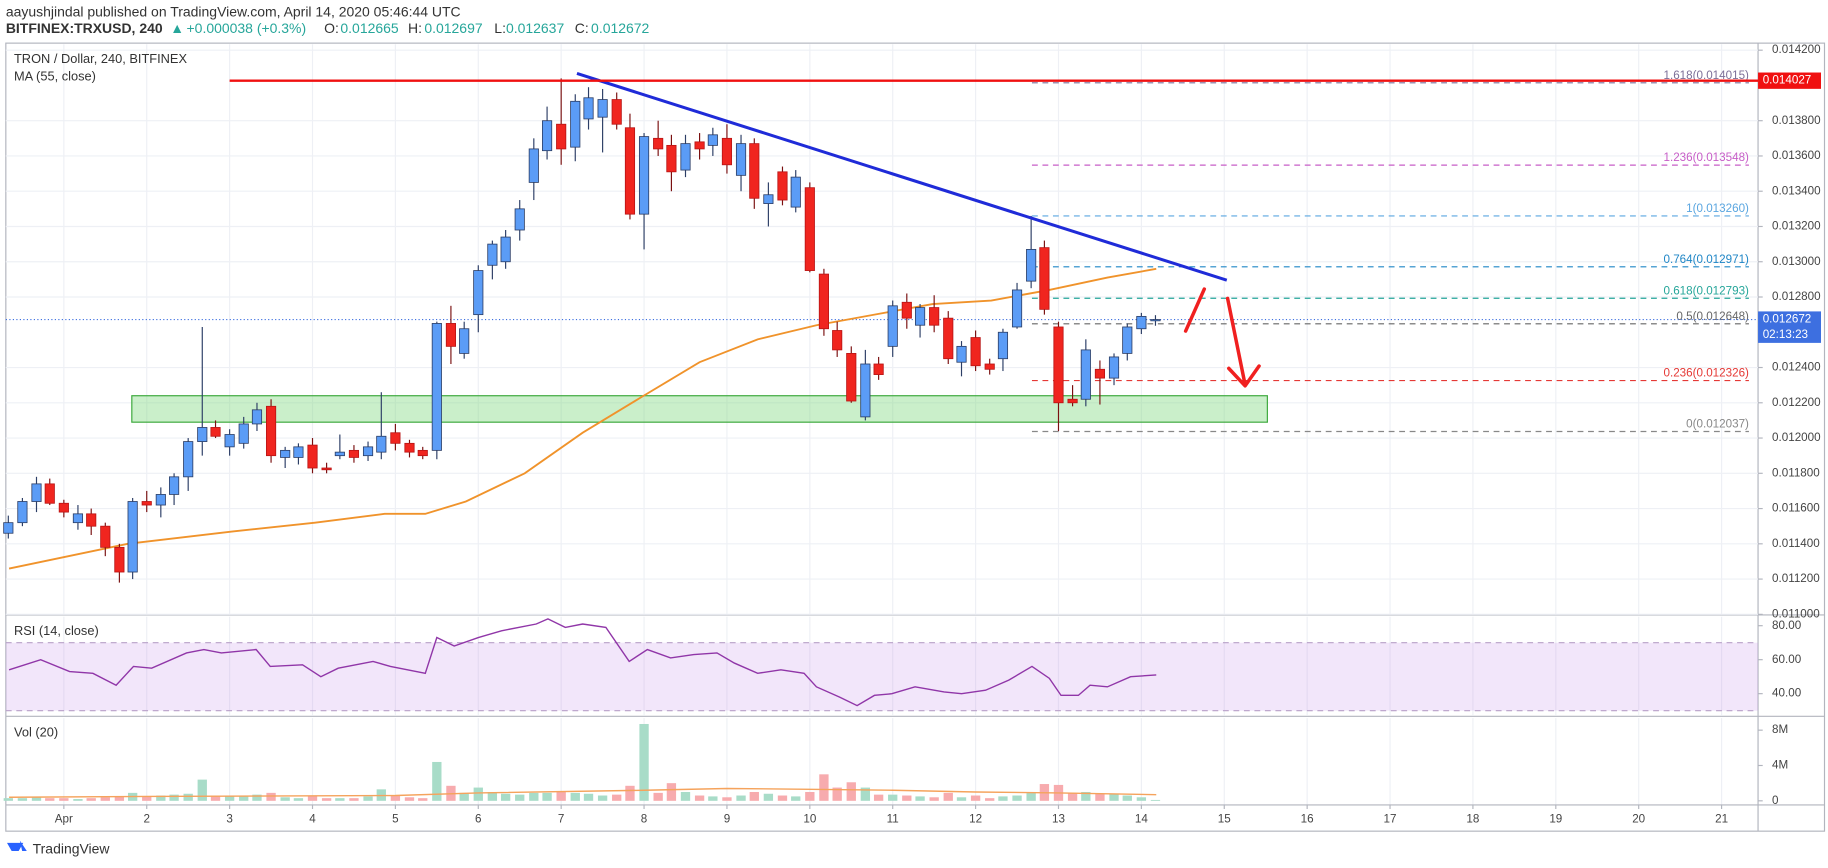 The height and width of the screenshot is (868, 1828). I want to click on x-tick-label: 4, so click(312, 819).